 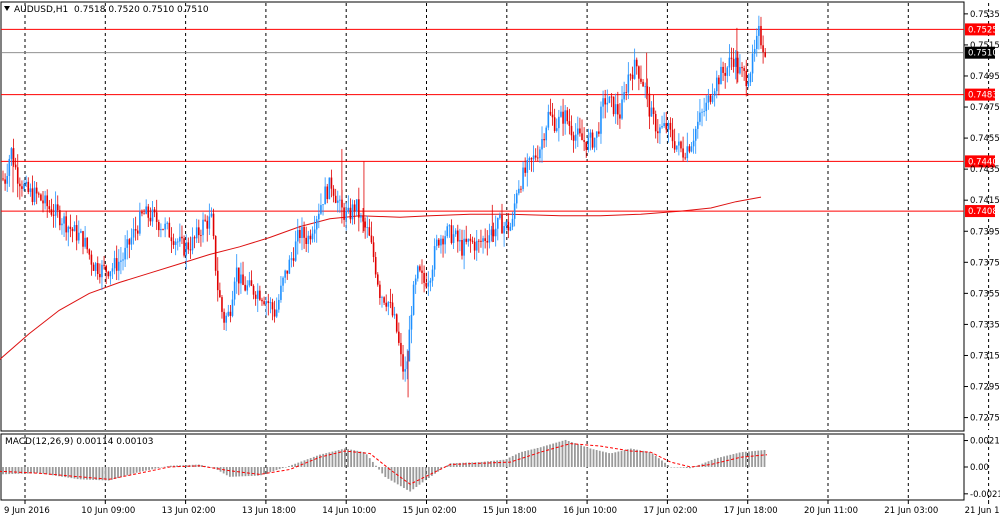 I want to click on x-tick-label: 13 Jun 02:00, so click(x=189, y=511).